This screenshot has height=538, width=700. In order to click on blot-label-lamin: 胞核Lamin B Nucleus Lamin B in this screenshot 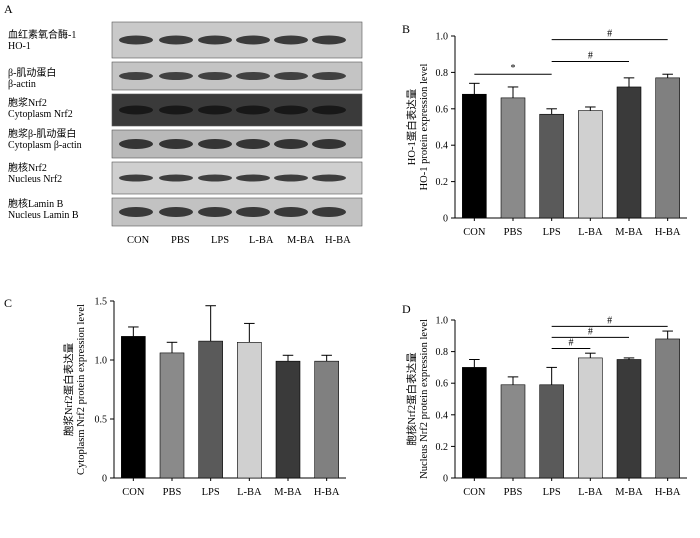, I will do `click(43, 210)`.